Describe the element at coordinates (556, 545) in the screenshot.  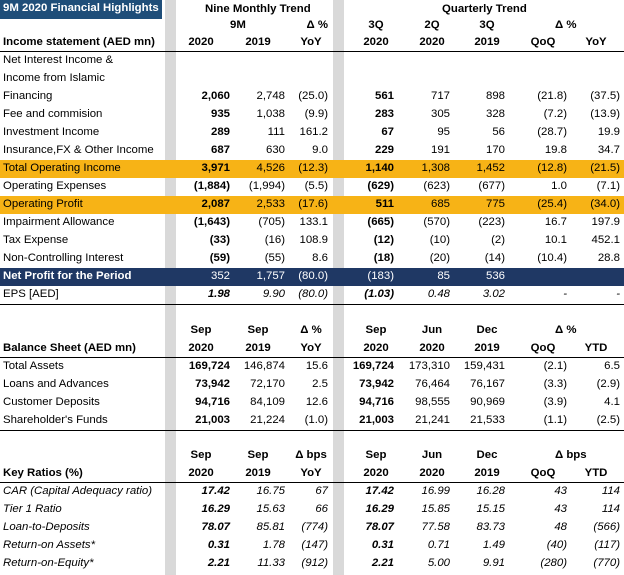
I see `ratio-cell-6: (40)` at that location.